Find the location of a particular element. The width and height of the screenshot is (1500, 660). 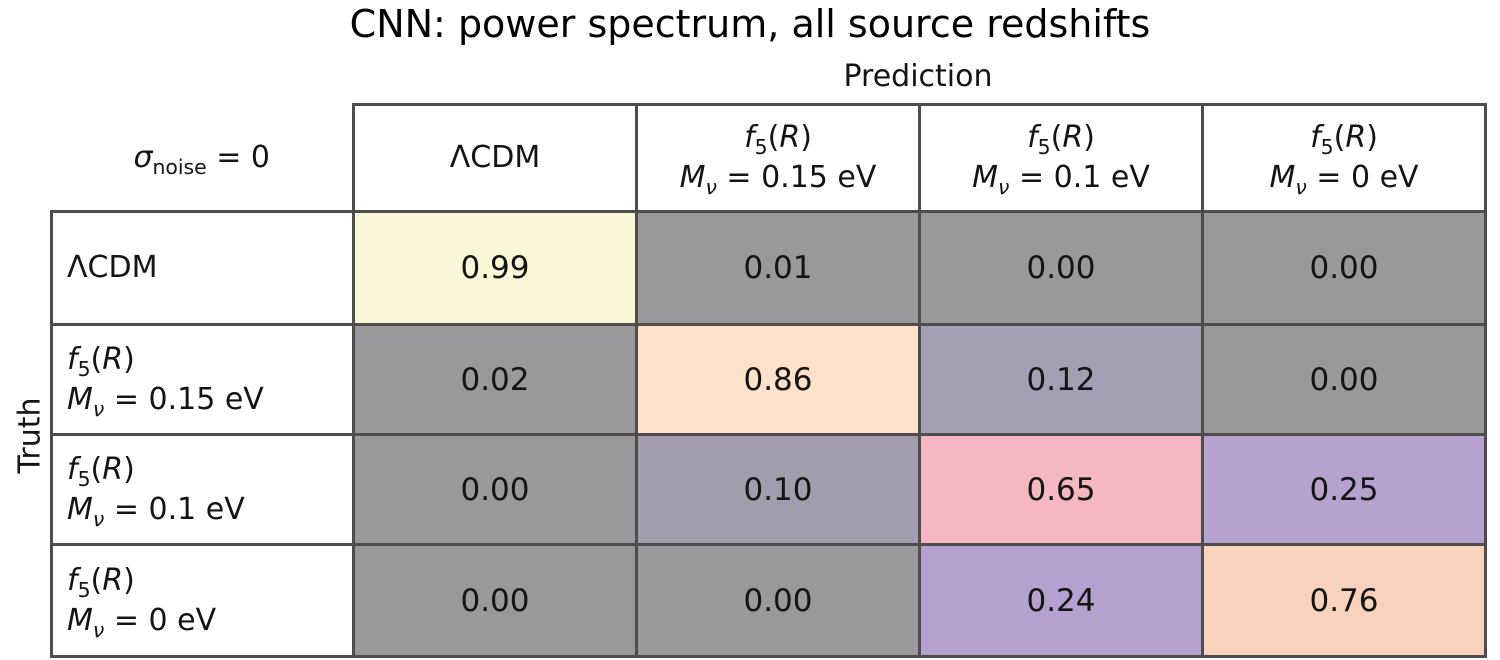

corner-annotation-sigma-noise: σnoise = 0 is located at coordinates (202, 158).